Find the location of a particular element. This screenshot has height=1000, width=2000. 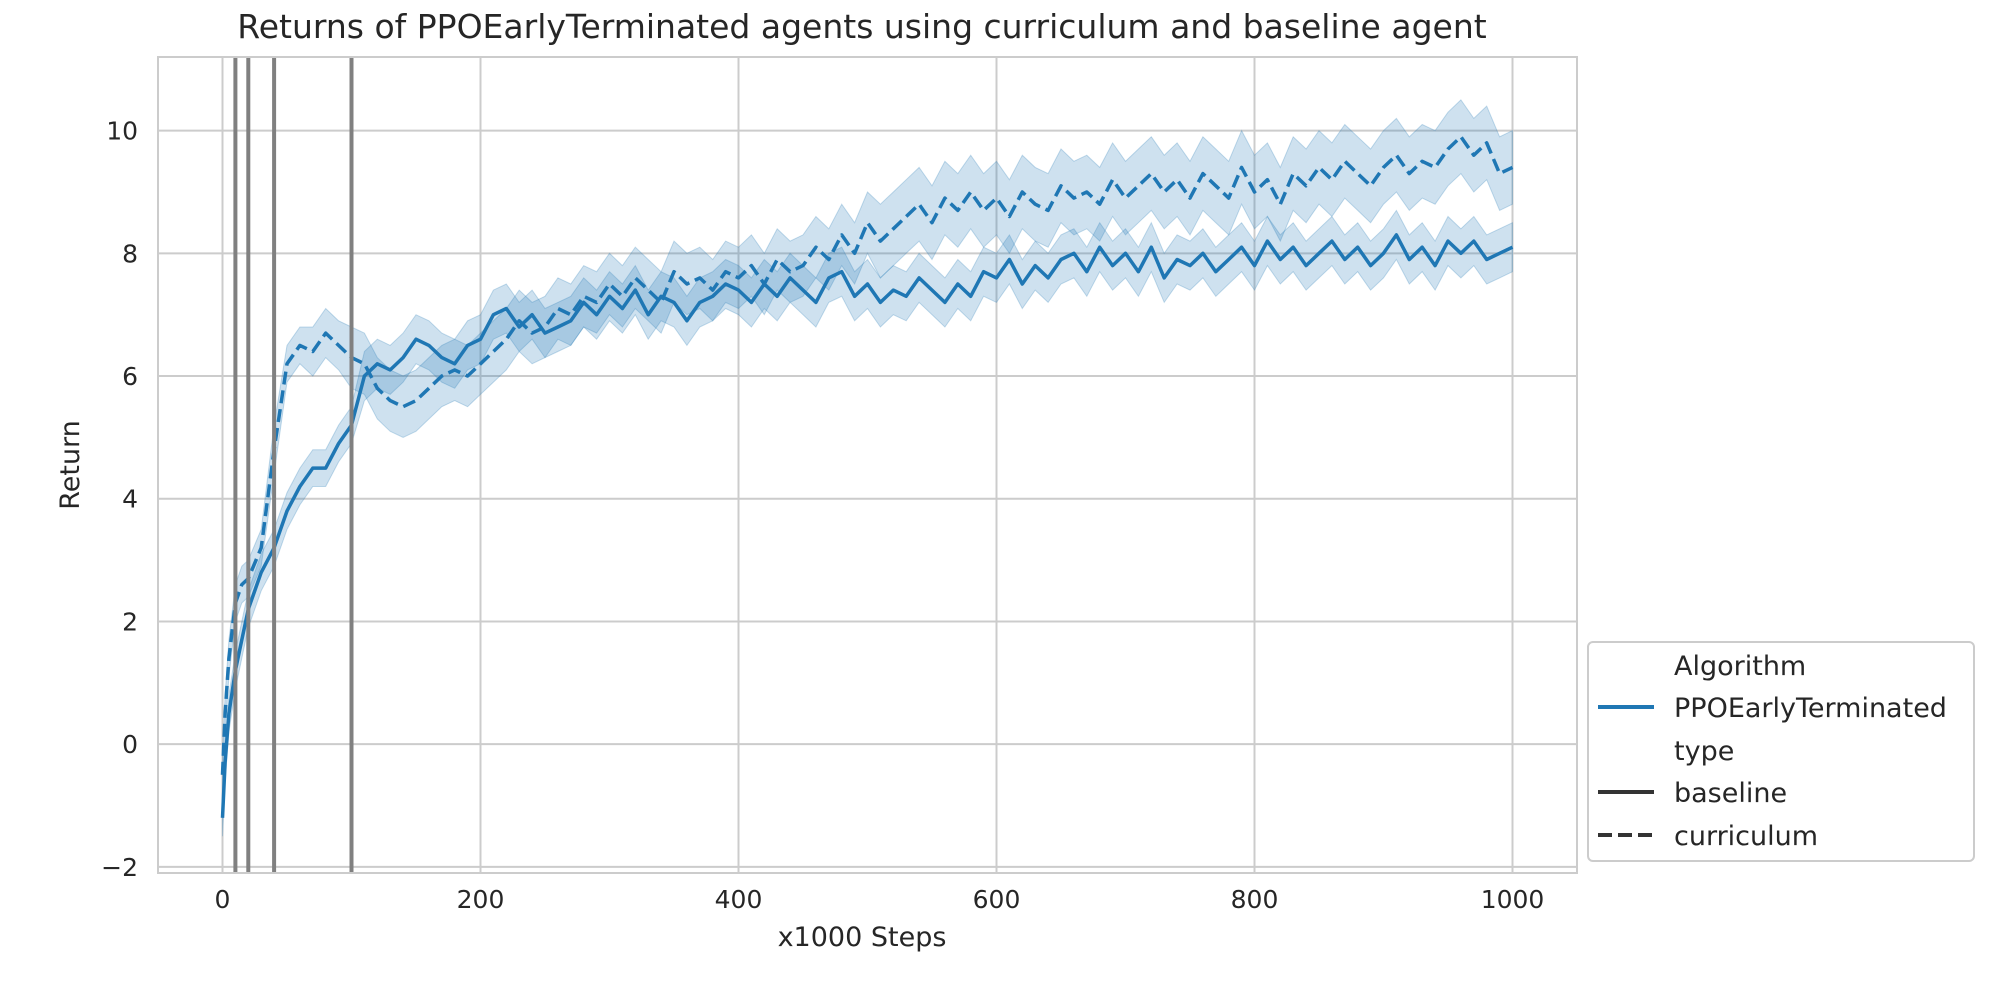

legend-header-type: type is located at coordinates (1704, 751).